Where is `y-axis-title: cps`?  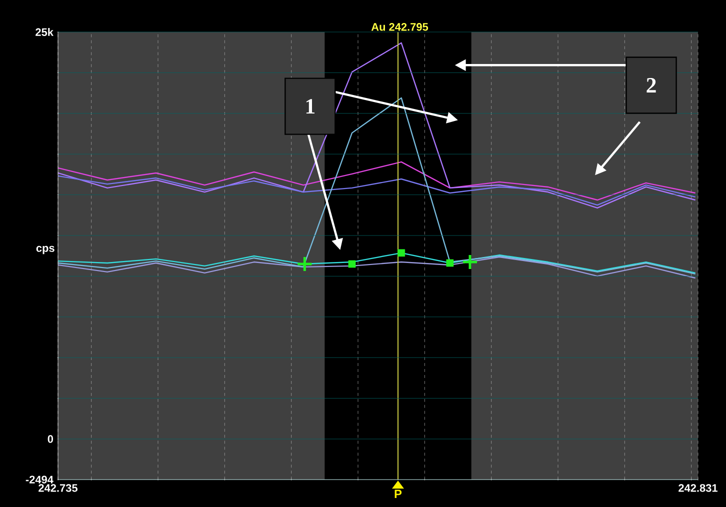 y-axis-title: cps is located at coordinates (45, 250).